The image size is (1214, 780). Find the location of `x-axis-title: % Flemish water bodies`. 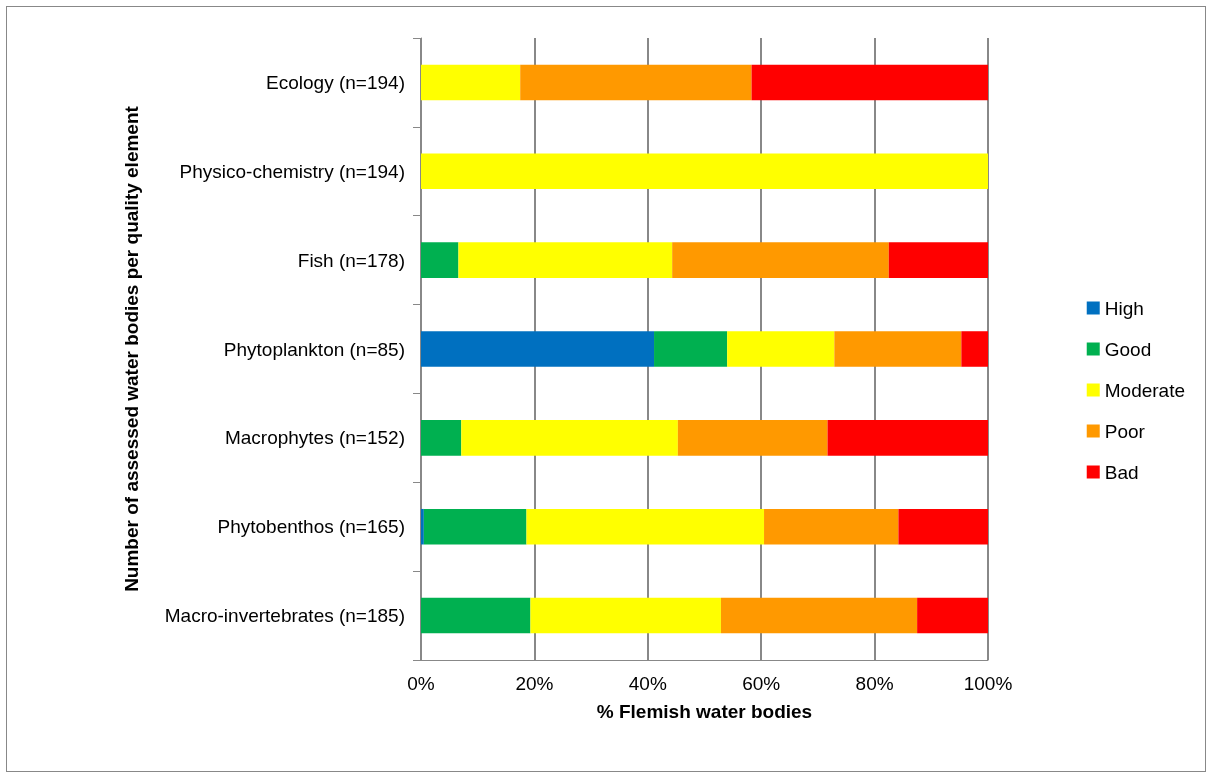

x-axis-title: % Flemish water bodies is located at coordinates (704, 711).